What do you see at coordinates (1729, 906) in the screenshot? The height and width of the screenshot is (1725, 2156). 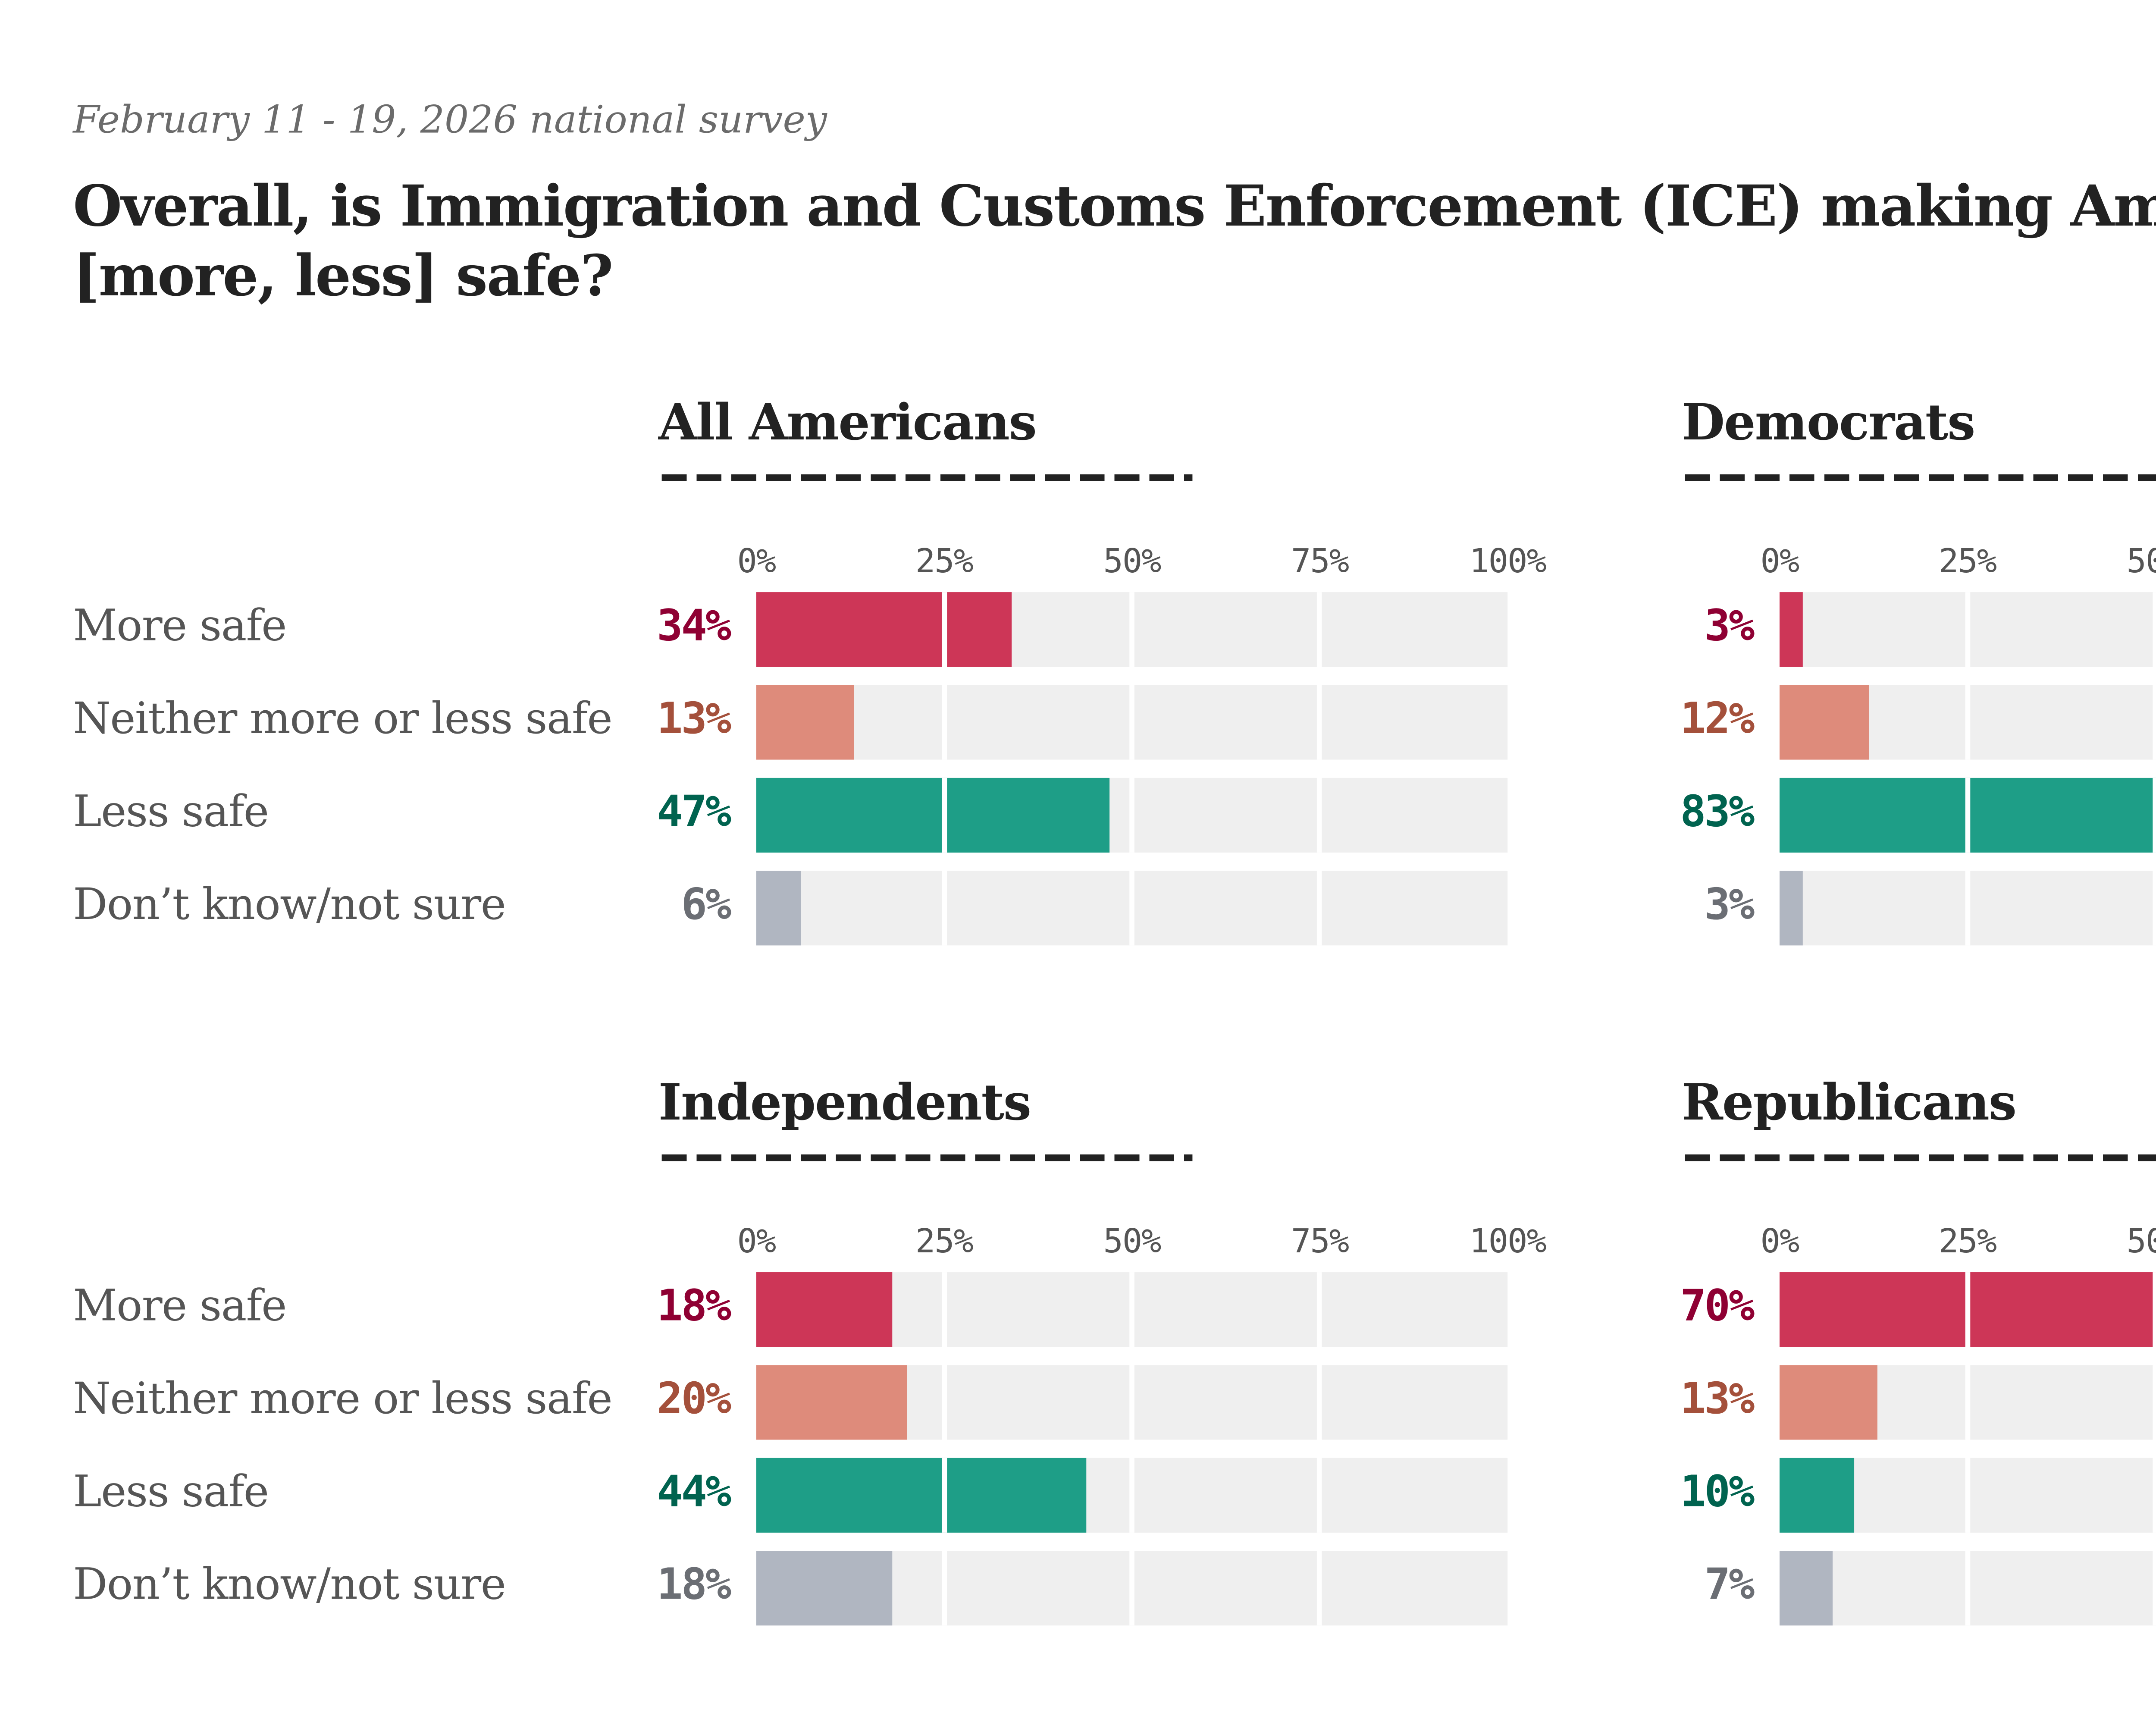 I see `data-label: 3%` at bounding box center [1729, 906].